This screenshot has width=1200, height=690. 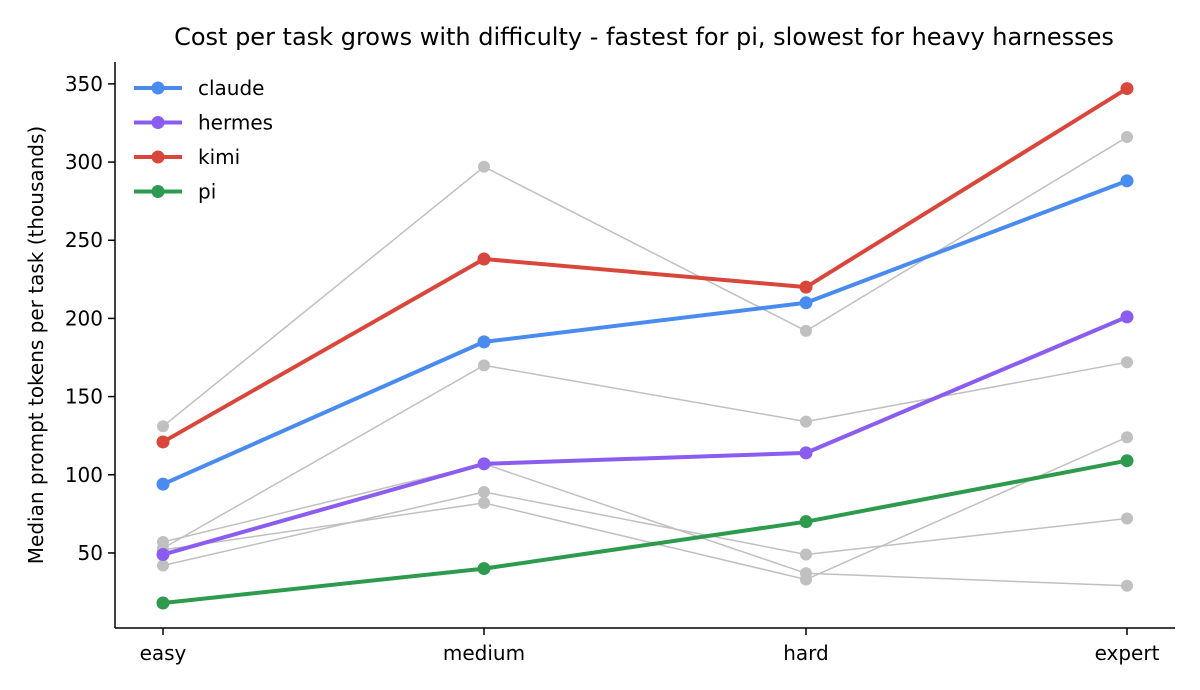 I want to click on legend-label: kimi, so click(x=219, y=157).